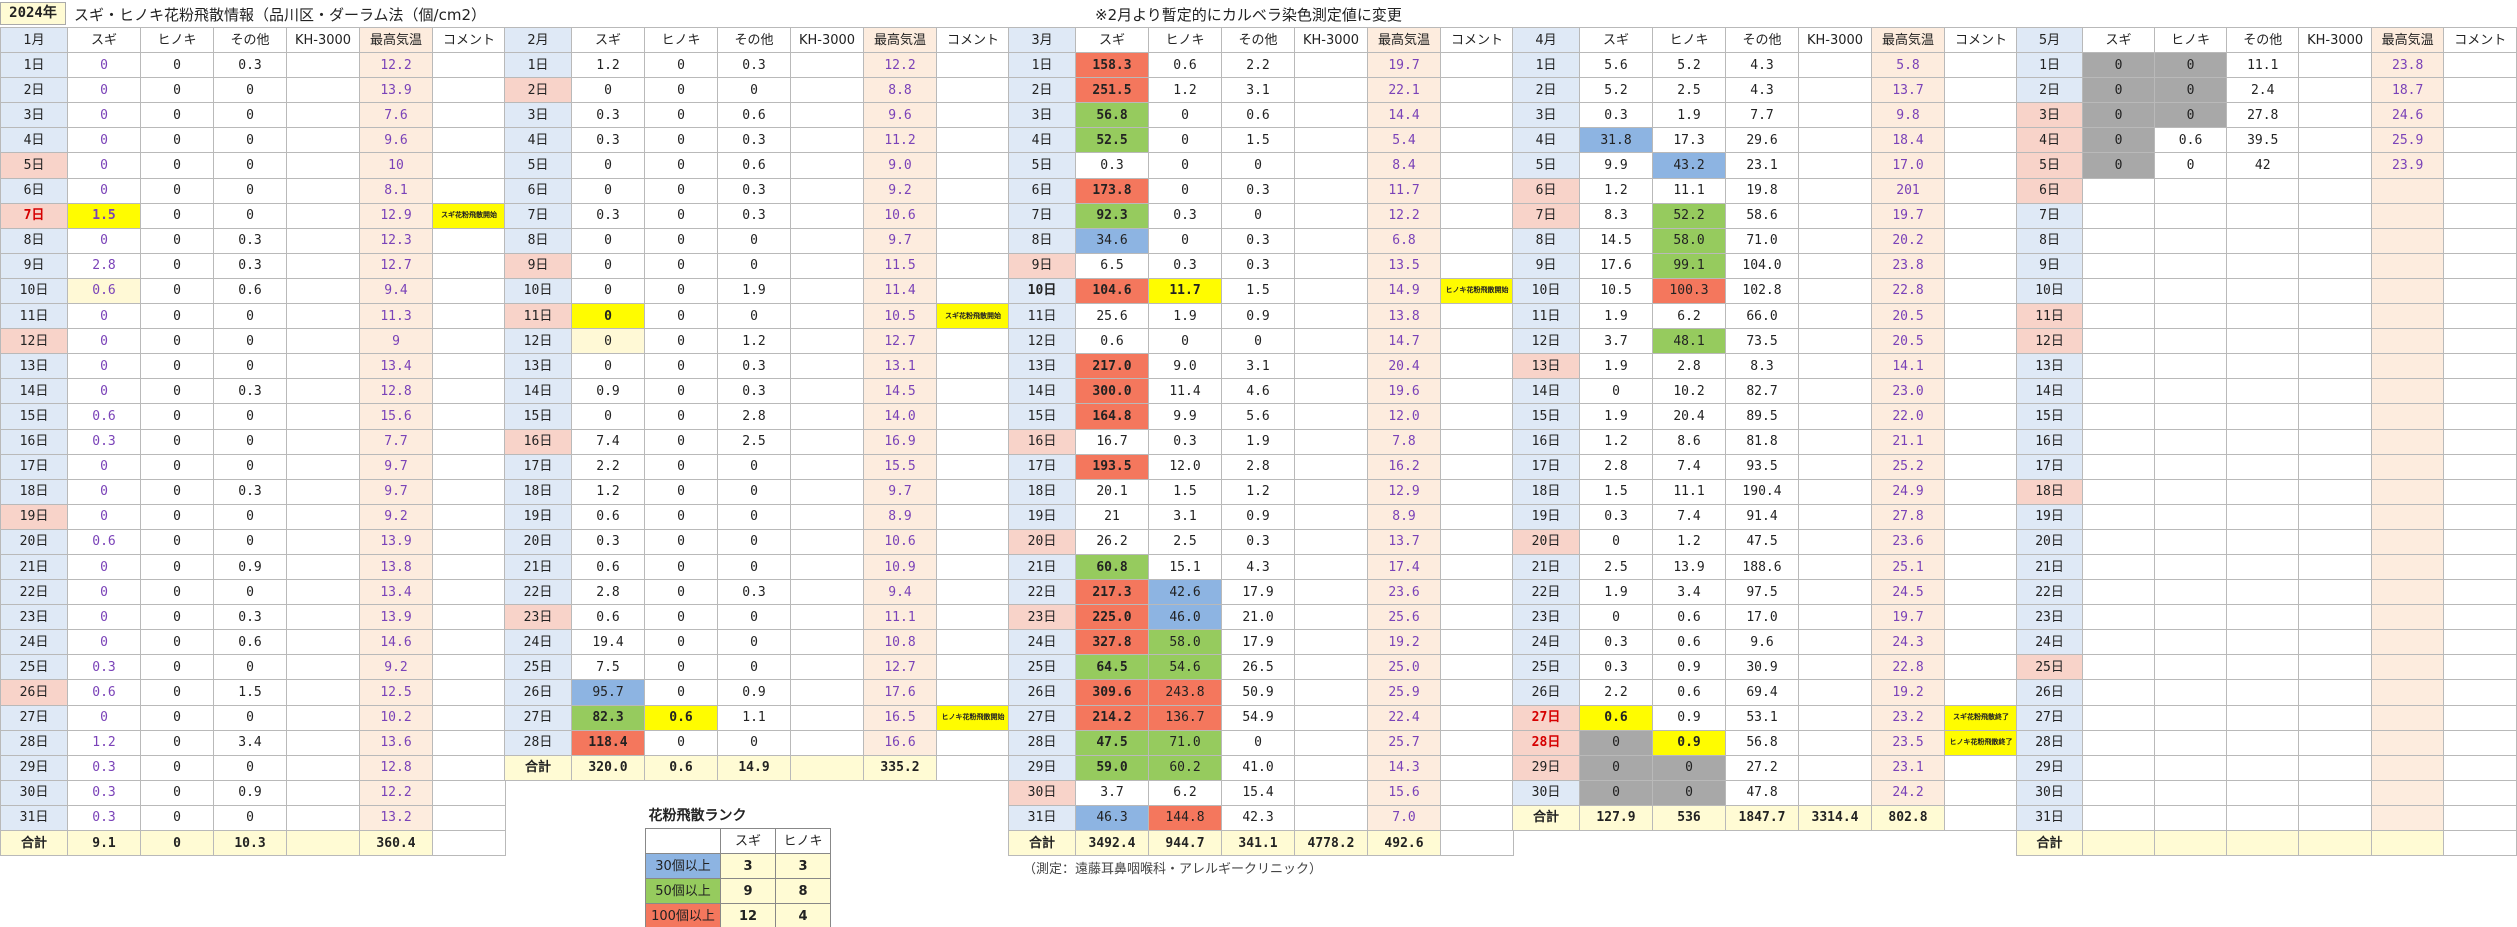 The width and height of the screenshot is (2517, 927). What do you see at coordinates (1908, 642) in the screenshot?
I see `cell-temp: 24.3` at bounding box center [1908, 642].